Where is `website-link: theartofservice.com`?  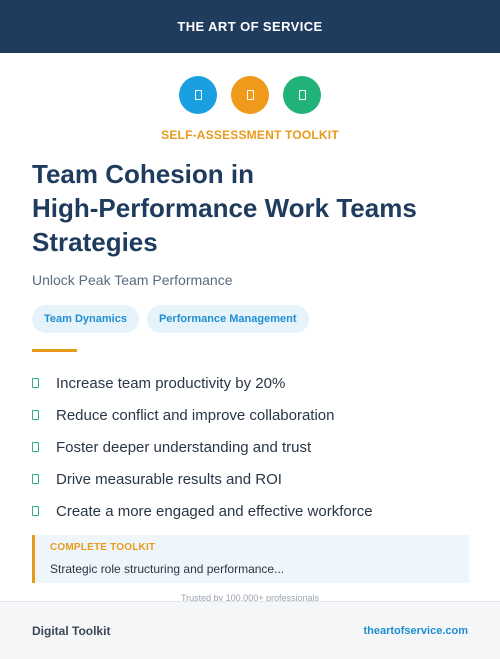
website-link: theartofservice.com is located at coordinates (415, 630).